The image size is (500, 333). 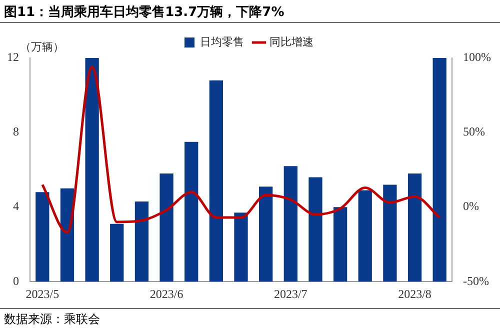 What do you see at coordinates (250, 11) in the screenshot?
I see `chart-title: 图11：当周乘用车日均零售13.7万辆，下降7%` at bounding box center [250, 11].